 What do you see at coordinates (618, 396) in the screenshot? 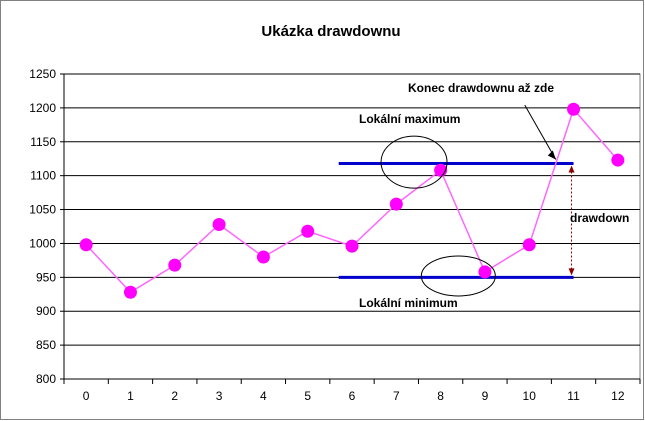
I see `x-tick-label: 12` at bounding box center [618, 396].